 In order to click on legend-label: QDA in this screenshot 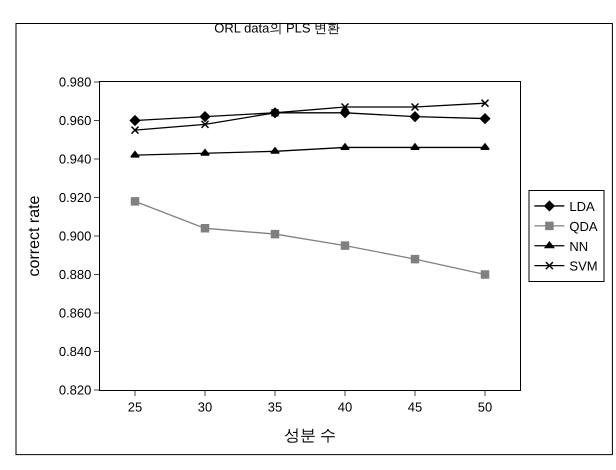, I will do `click(583, 226)`.